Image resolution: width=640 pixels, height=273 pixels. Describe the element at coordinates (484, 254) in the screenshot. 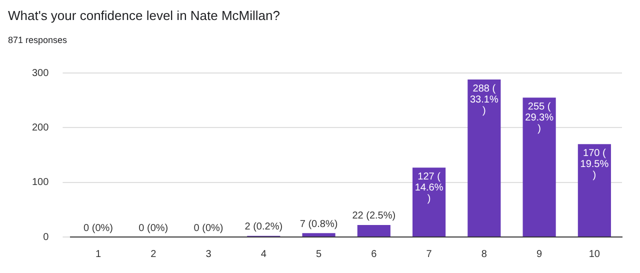

I see `x-tick-label: 8` at that location.